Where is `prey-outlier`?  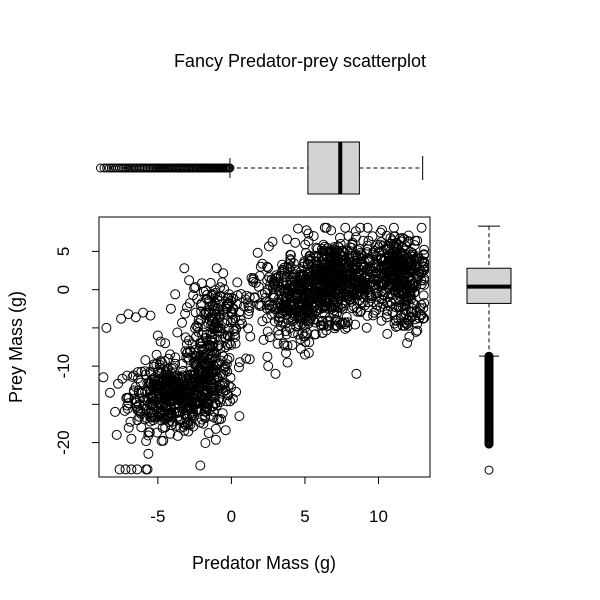
prey-outlier is located at coordinates (489, 444).